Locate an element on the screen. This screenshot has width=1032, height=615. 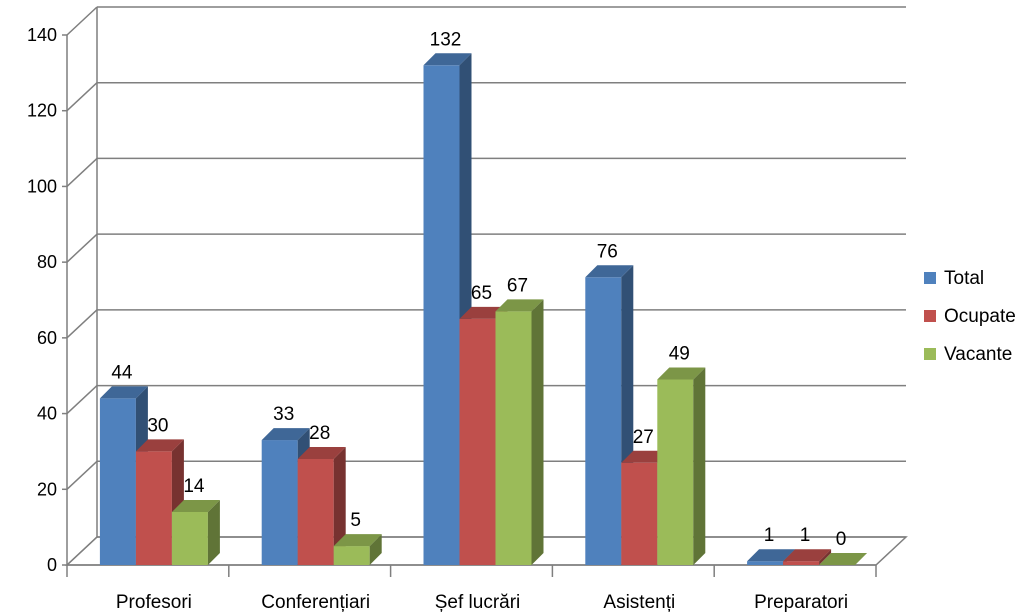
data-label: 76 is located at coordinates (607, 251).